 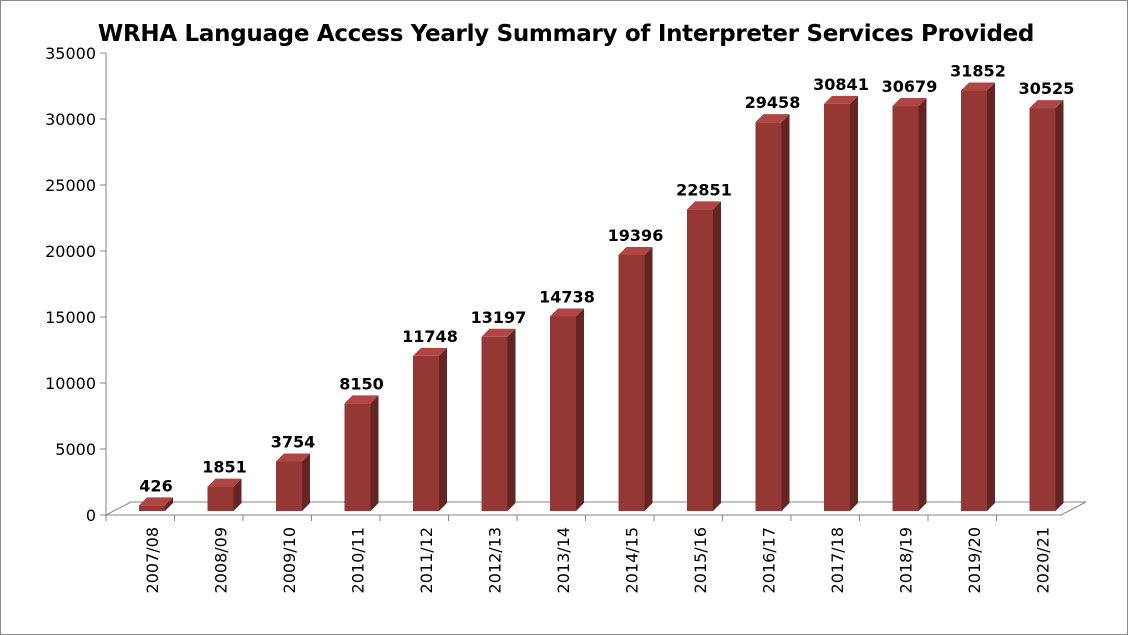 I want to click on x-tick-label: 2014/15, so click(x=632, y=560).